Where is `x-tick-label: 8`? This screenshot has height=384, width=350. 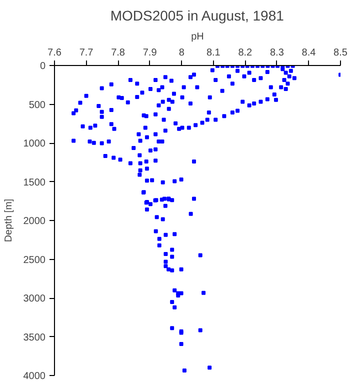 x-tick-label: 8 is located at coordinates (181, 53).